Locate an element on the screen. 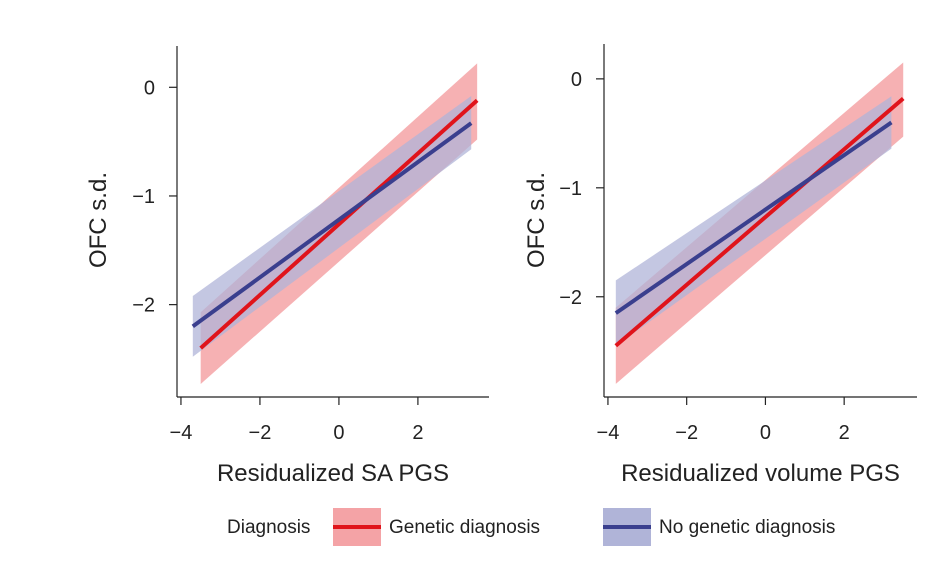 The height and width of the screenshot is (577, 940). left-x-axis-label: Residualized SA PGS is located at coordinates (333, 473).